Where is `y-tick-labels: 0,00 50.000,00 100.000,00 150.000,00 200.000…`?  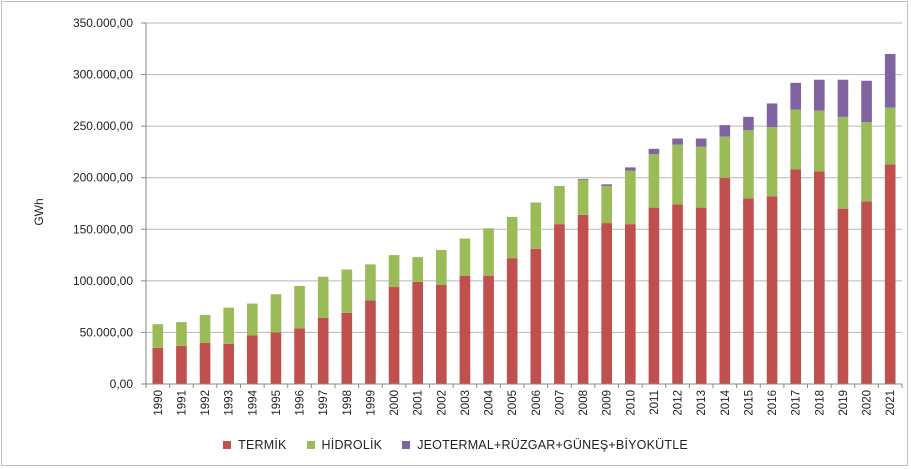 y-tick-labels: 0,00 50.000,00 100.000,00 150.000,00 200.000… is located at coordinates (103, 203).